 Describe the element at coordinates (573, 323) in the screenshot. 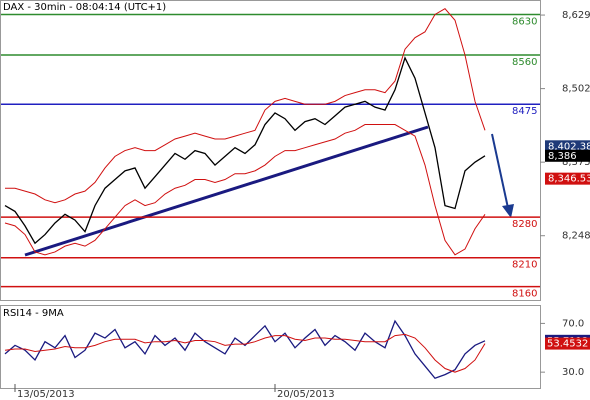

I see `y-tick-label: 70.0` at that location.